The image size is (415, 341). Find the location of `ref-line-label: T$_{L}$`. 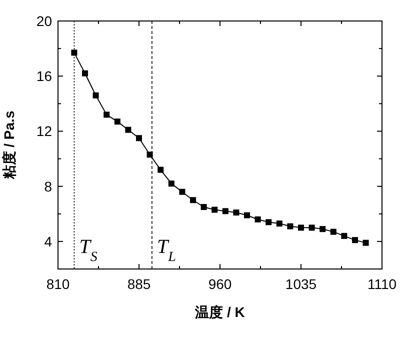

ref-line-label: T$_{L}$ is located at coordinates (166, 250).